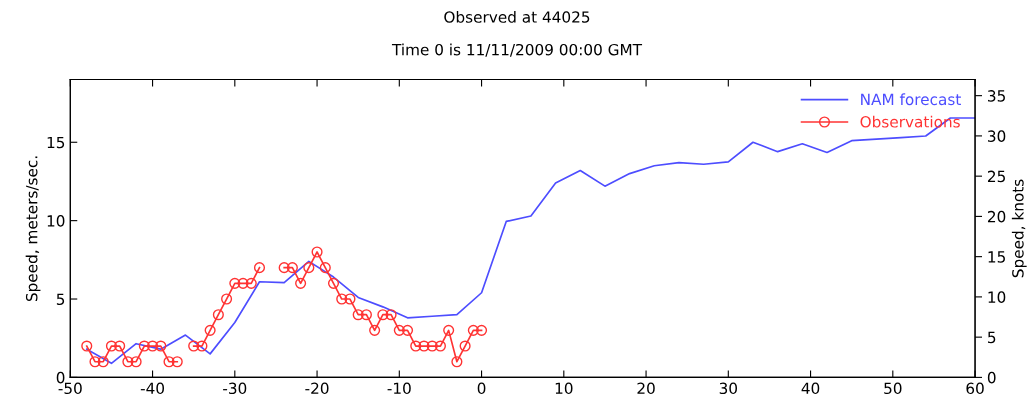  Describe the element at coordinates (996, 216) in the screenshot. I see `y2-tick-label: 20` at that location.